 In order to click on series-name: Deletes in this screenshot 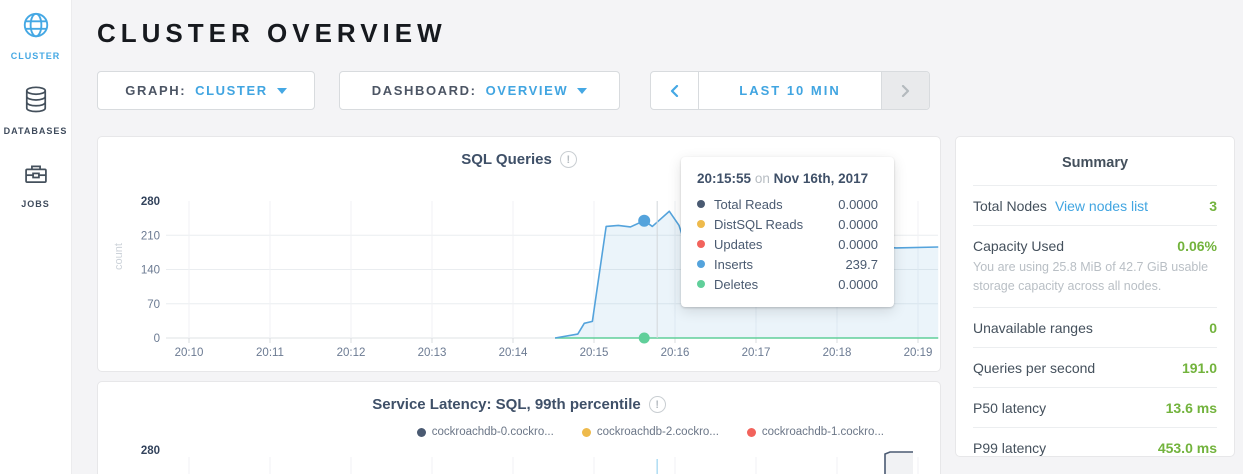, I will do `click(736, 284)`.